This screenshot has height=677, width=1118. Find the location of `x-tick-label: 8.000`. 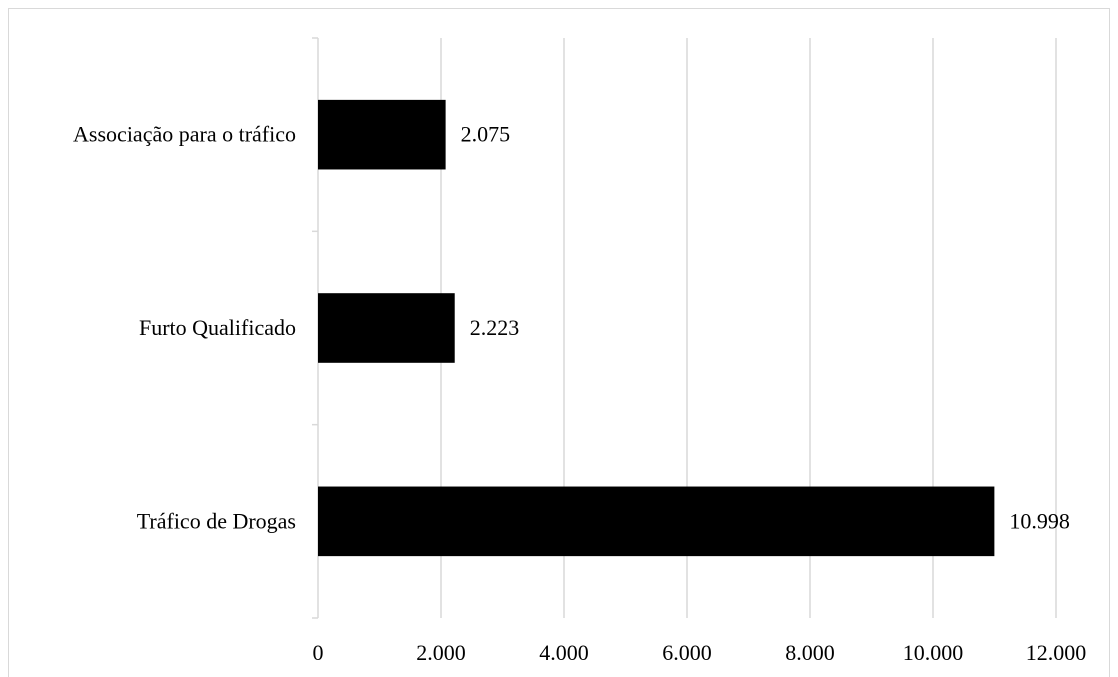

x-tick-label: 8.000 is located at coordinates (810, 652).